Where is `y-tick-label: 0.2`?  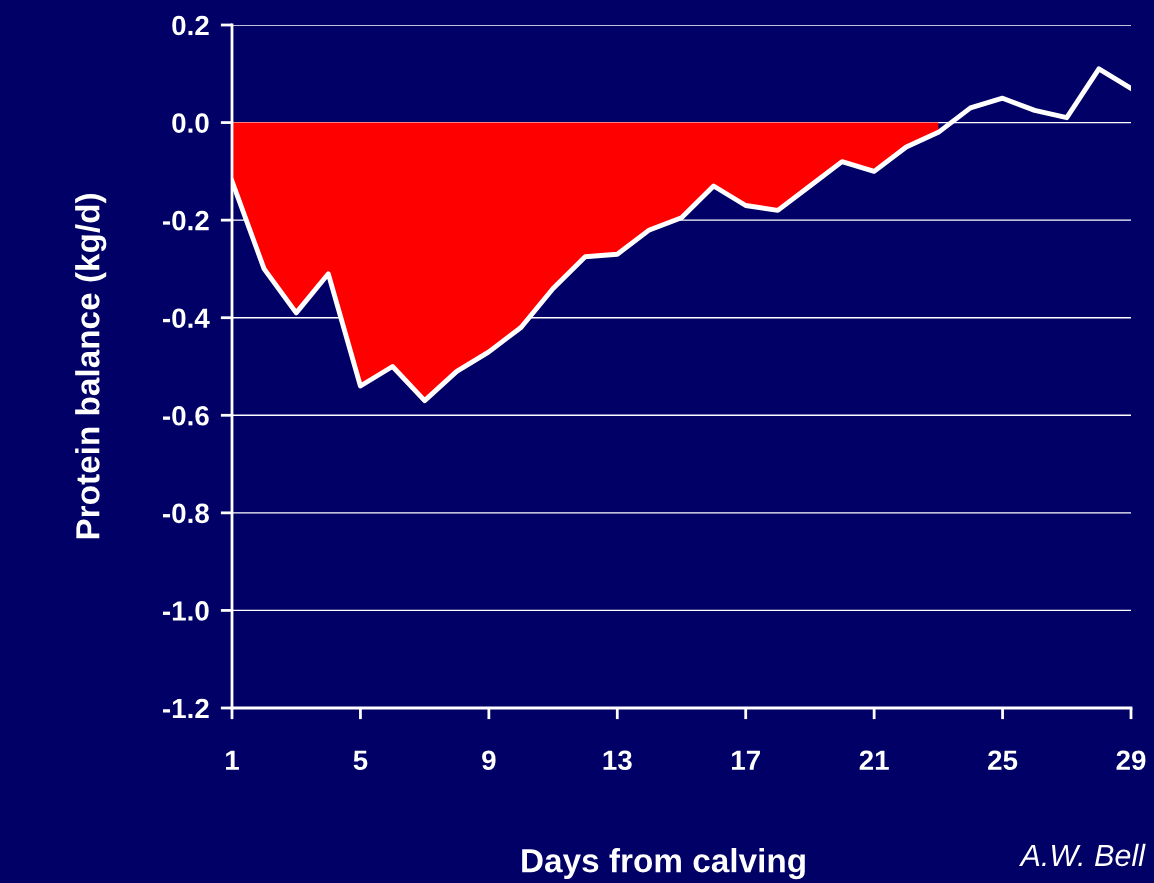 y-tick-label: 0.2 is located at coordinates (190, 25).